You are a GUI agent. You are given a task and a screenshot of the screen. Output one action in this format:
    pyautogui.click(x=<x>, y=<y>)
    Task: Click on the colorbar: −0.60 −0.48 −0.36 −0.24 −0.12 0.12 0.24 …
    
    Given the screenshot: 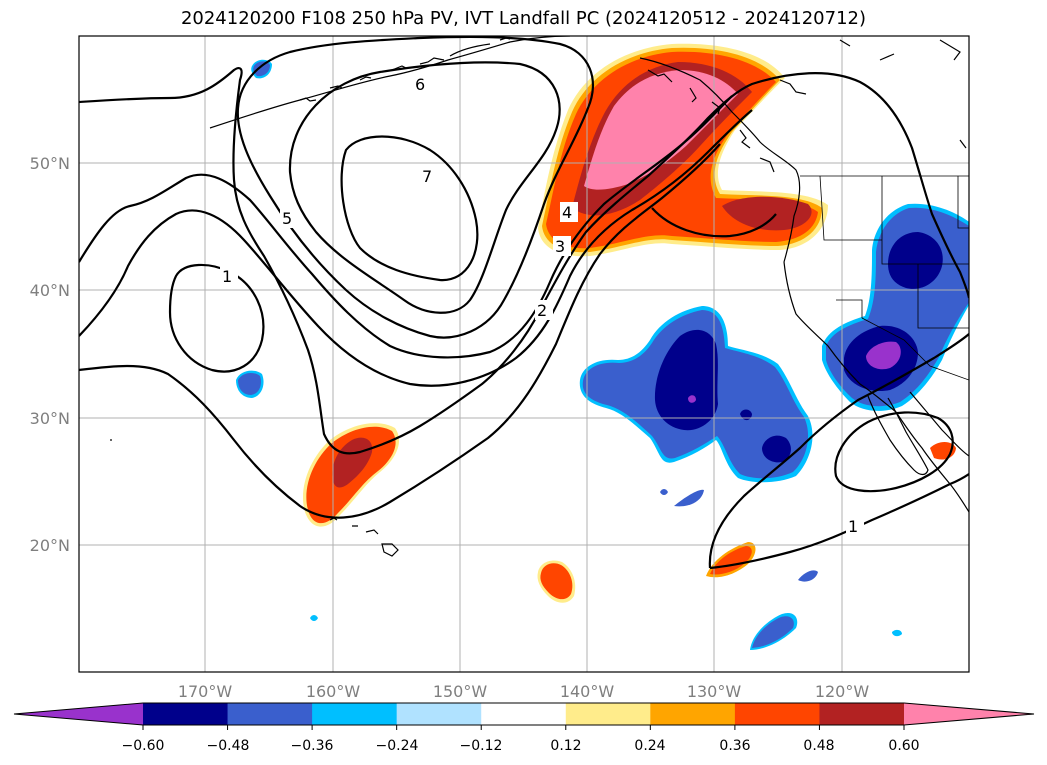 What is the action you would take?
    pyautogui.click(x=524, y=728)
    